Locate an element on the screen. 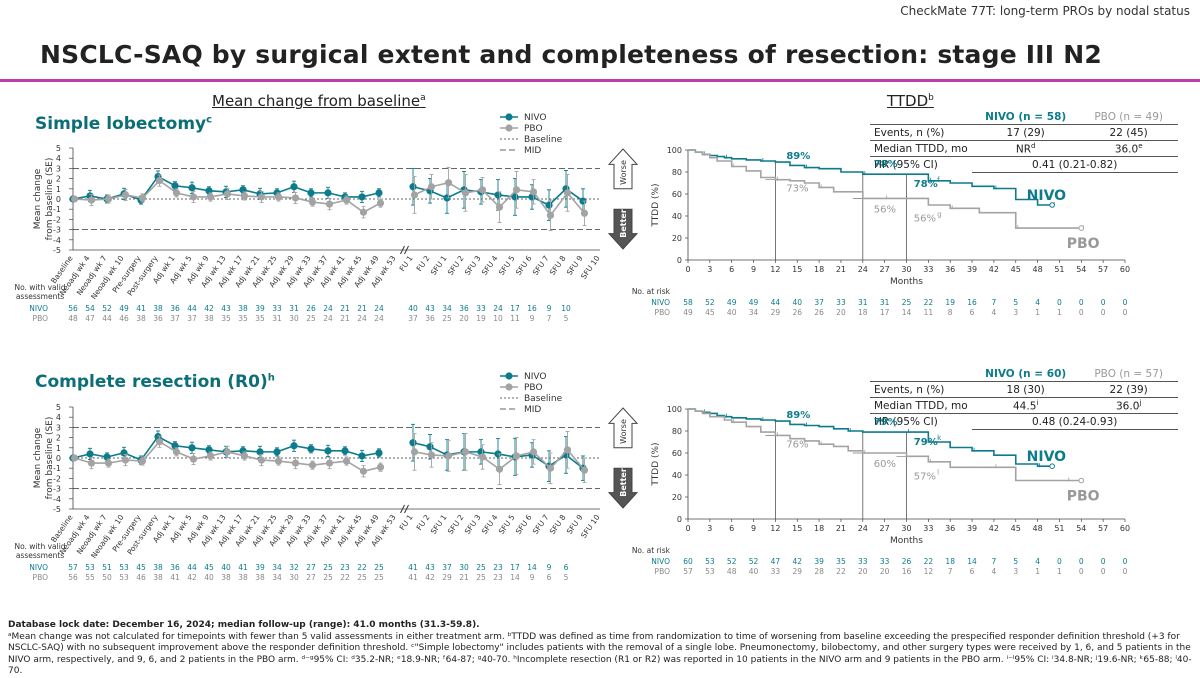 The height and width of the screenshot is (678, 1200). km-x-tick-label: 9 is located at coordinates (753, 528).